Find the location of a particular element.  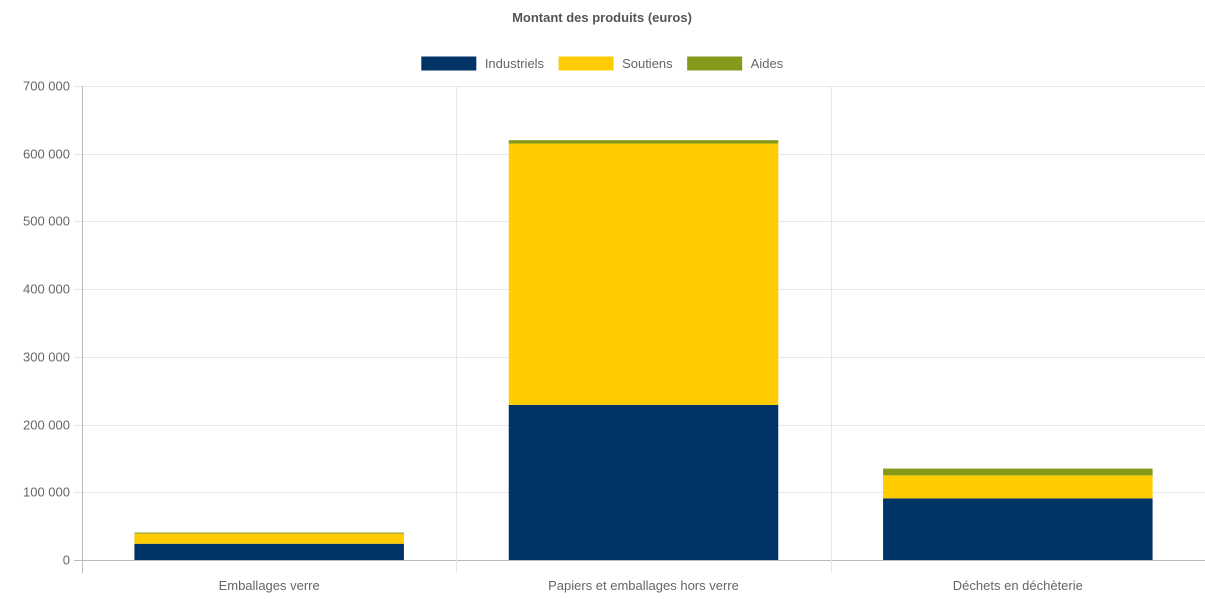

legend-item-soutiens: Soutiens is located at coordinates (615, 63).